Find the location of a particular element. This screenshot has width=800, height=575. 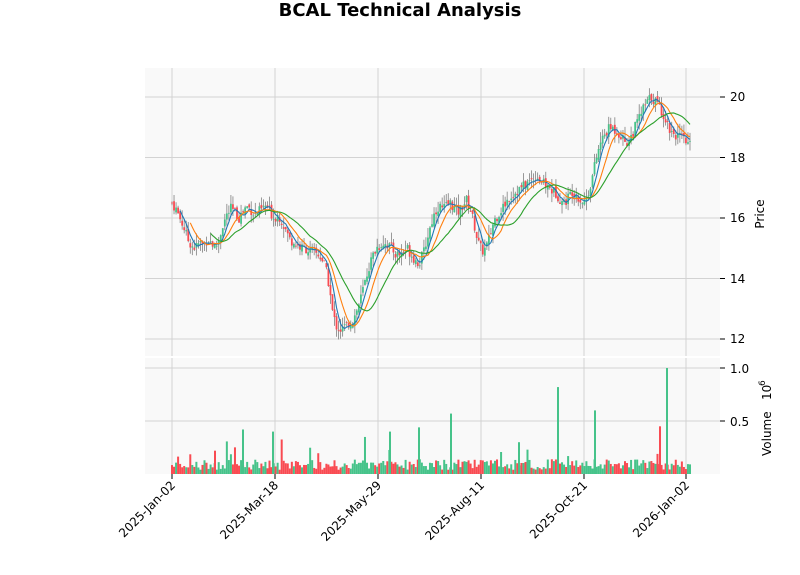

price-tick-14: 14 is located at coordinates (737, 279).